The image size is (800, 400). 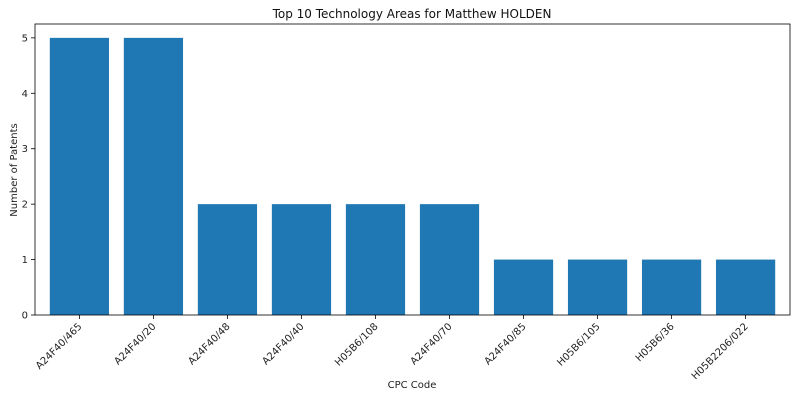 What do you see at coordinates (578, 344) in the screenshot?
I see `x-tick-label: H05B6/105` at bounding box center [578, 344].